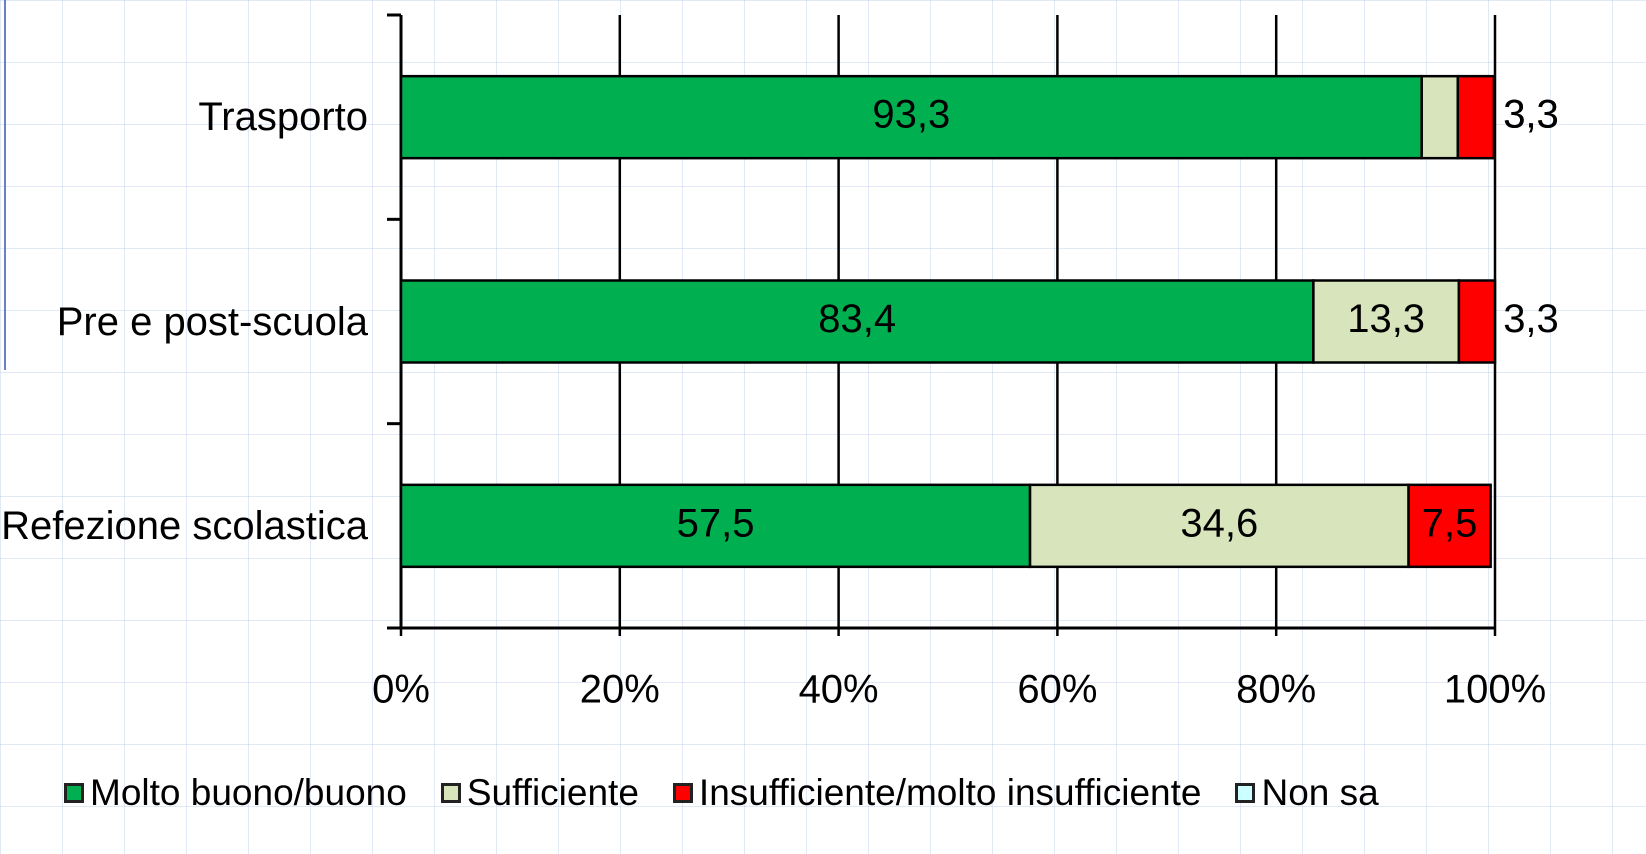 The image size is (1646, 854). What do you see at coordinates (716, 523) in the screenshot?
I see `data-label: 57,5` at bounding box center [716, 523].